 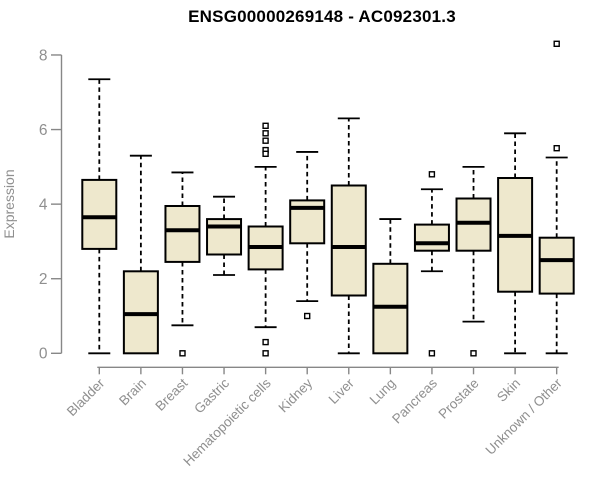 What do you see at coordinates (515, 243) in the screenshot?
I see `boxplot-skin` at bounding box center [515, 243].